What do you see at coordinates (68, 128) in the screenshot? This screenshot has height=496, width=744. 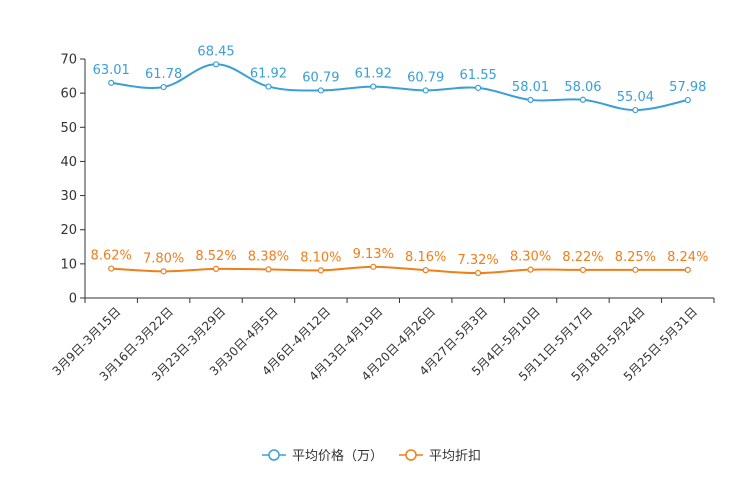 I see `y-tick-label: 50` at bounding box center [68, 128].